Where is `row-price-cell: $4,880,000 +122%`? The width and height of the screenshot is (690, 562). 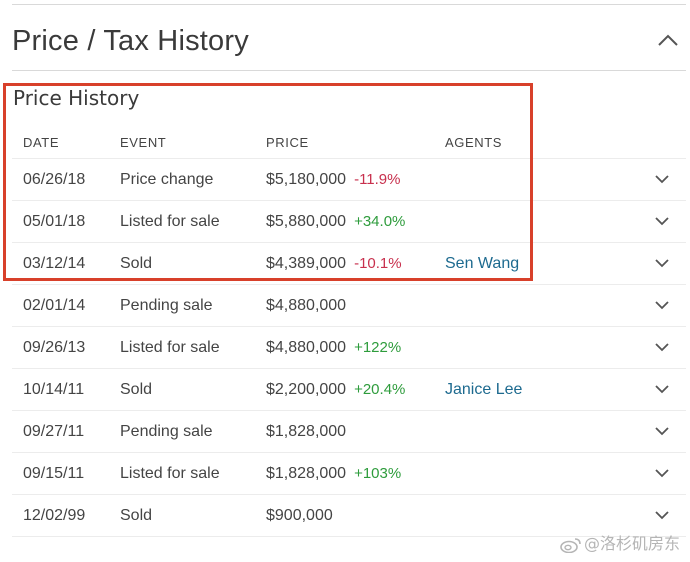
row-price-cell: $4,880,000 +122% is located at coordinates (333, 348).